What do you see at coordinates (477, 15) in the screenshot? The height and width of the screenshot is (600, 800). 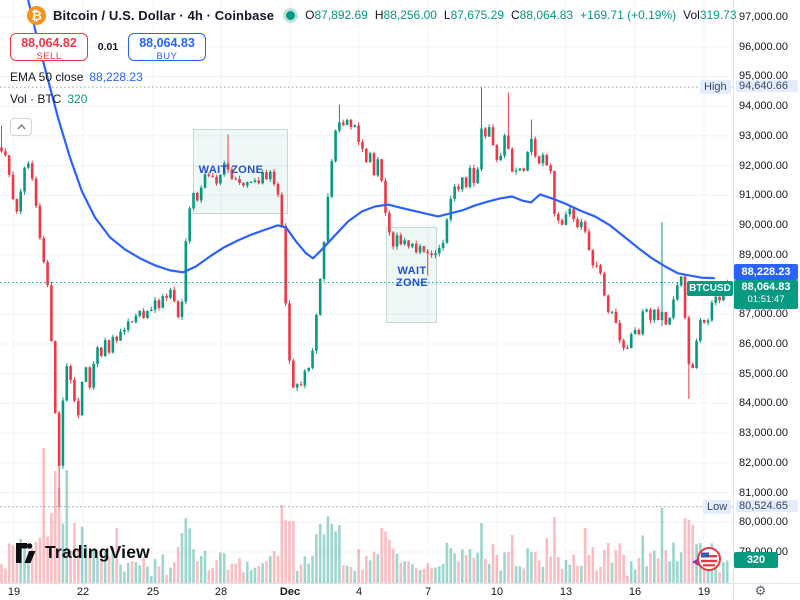 I see `low-value: 87,675.29` at bounding box center [477, 15].